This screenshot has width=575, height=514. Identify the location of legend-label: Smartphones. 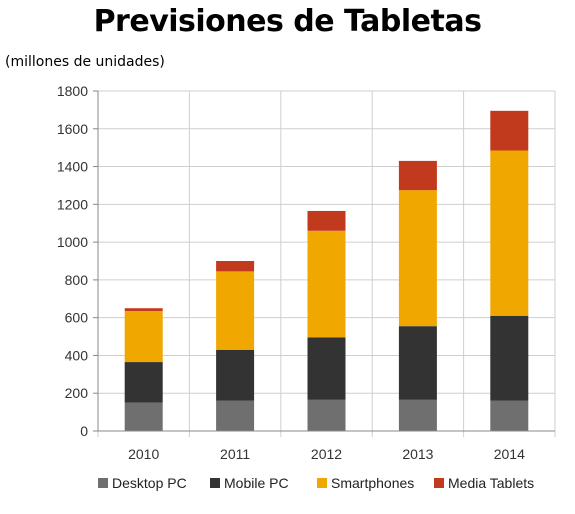
(372, 483).